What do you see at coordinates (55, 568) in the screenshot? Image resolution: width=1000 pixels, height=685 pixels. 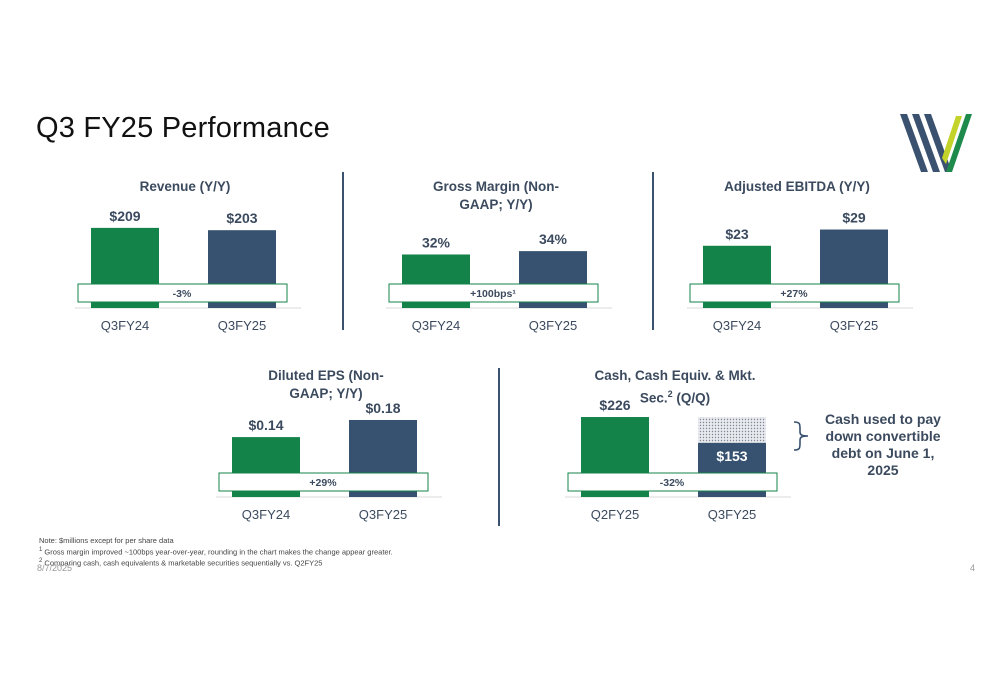 I see `footer-date: 8/7/2025` at bounding box center [55, 568].